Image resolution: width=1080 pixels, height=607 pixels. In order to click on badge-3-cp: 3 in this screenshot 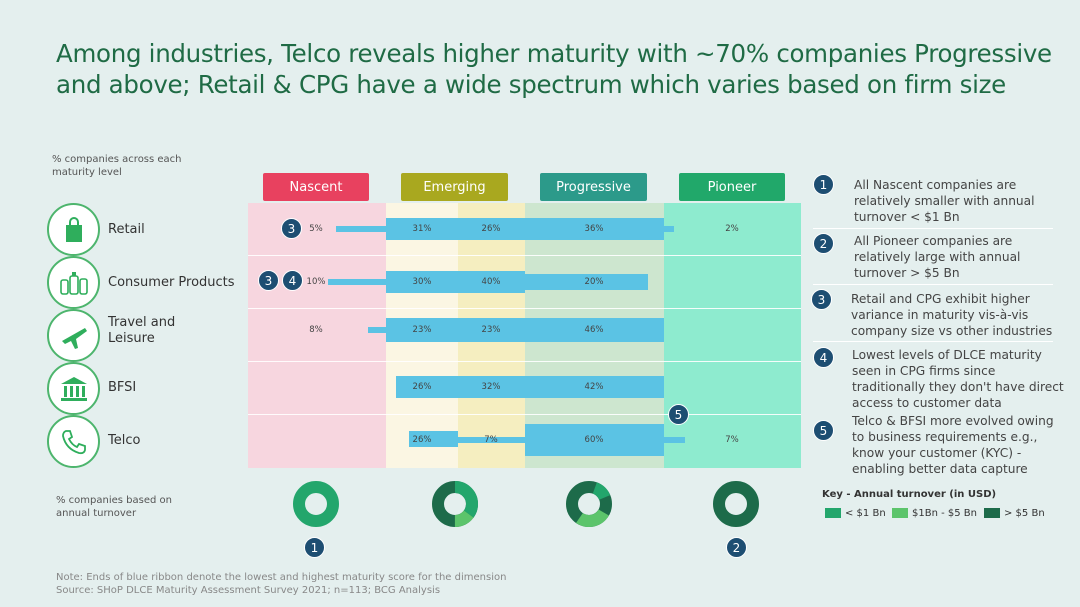, I will do `click(268, 280)`.